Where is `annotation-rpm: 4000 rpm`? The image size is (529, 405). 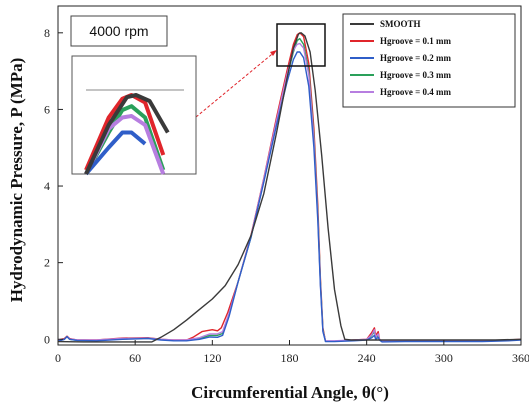 annotation-rpm: 4000 rpm is located at coordinates (118, 31).